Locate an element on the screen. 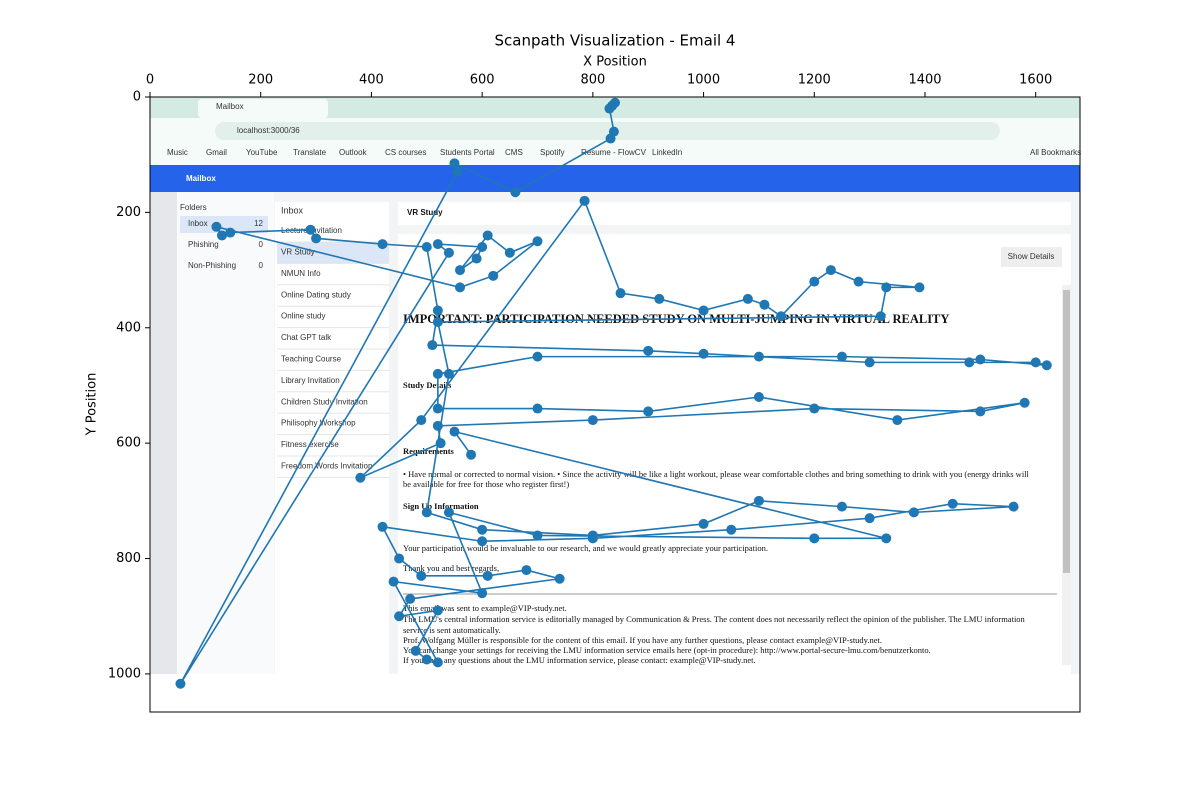  scroll-thumb is located at coordinates (1066, 431).